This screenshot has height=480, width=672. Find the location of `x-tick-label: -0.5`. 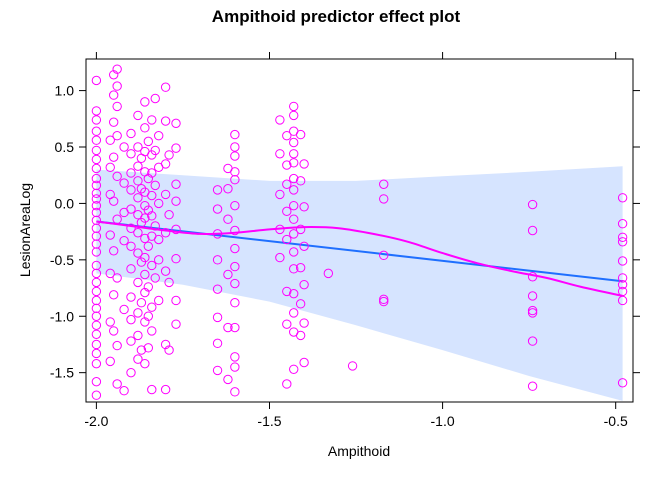

x-tick-label: -0.5 is located at coordinates (616, 421).